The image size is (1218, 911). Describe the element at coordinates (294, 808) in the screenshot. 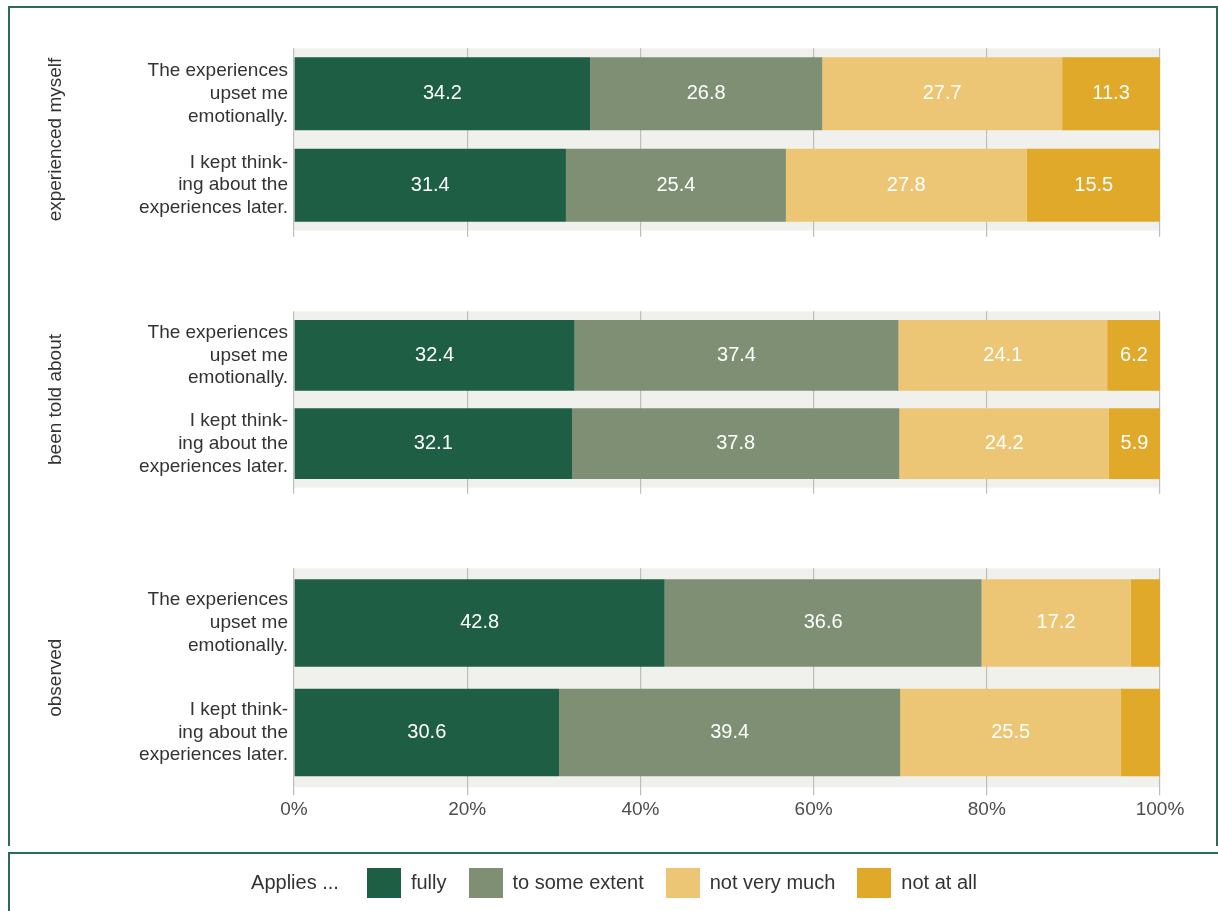

I see `x-tick-label: 0%` at that location.